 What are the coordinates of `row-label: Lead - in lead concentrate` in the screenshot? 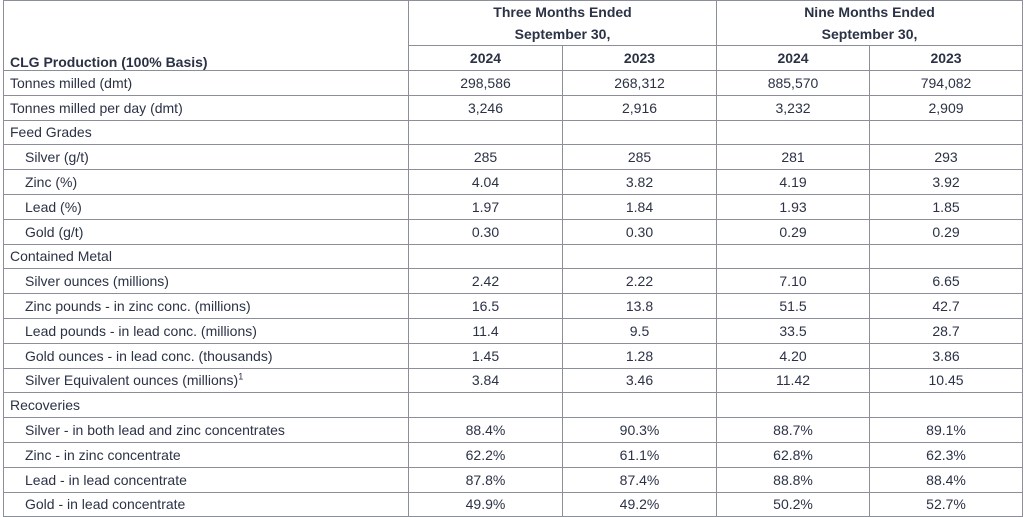 It's located at (206, 479).